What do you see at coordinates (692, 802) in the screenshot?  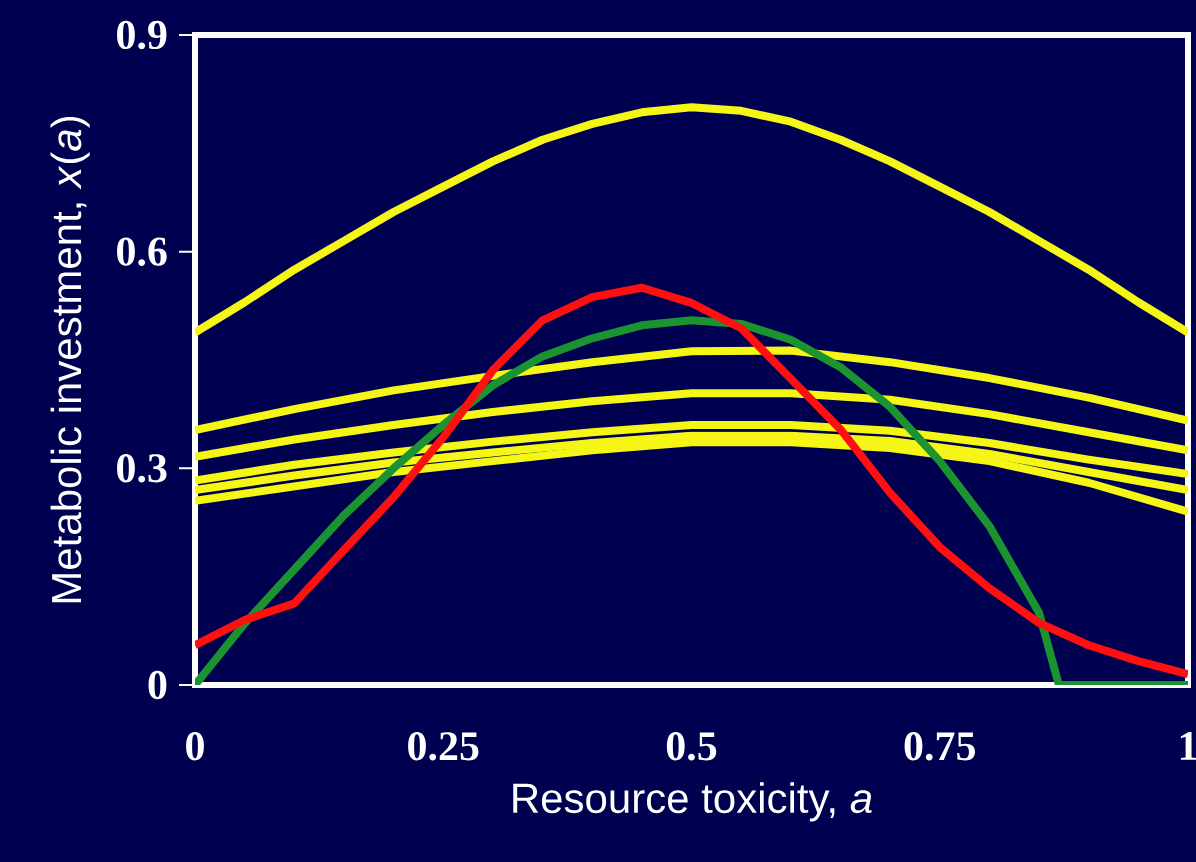 I see `x-axis-title: Resource toxicity, a` at bounding box center [692, 802].